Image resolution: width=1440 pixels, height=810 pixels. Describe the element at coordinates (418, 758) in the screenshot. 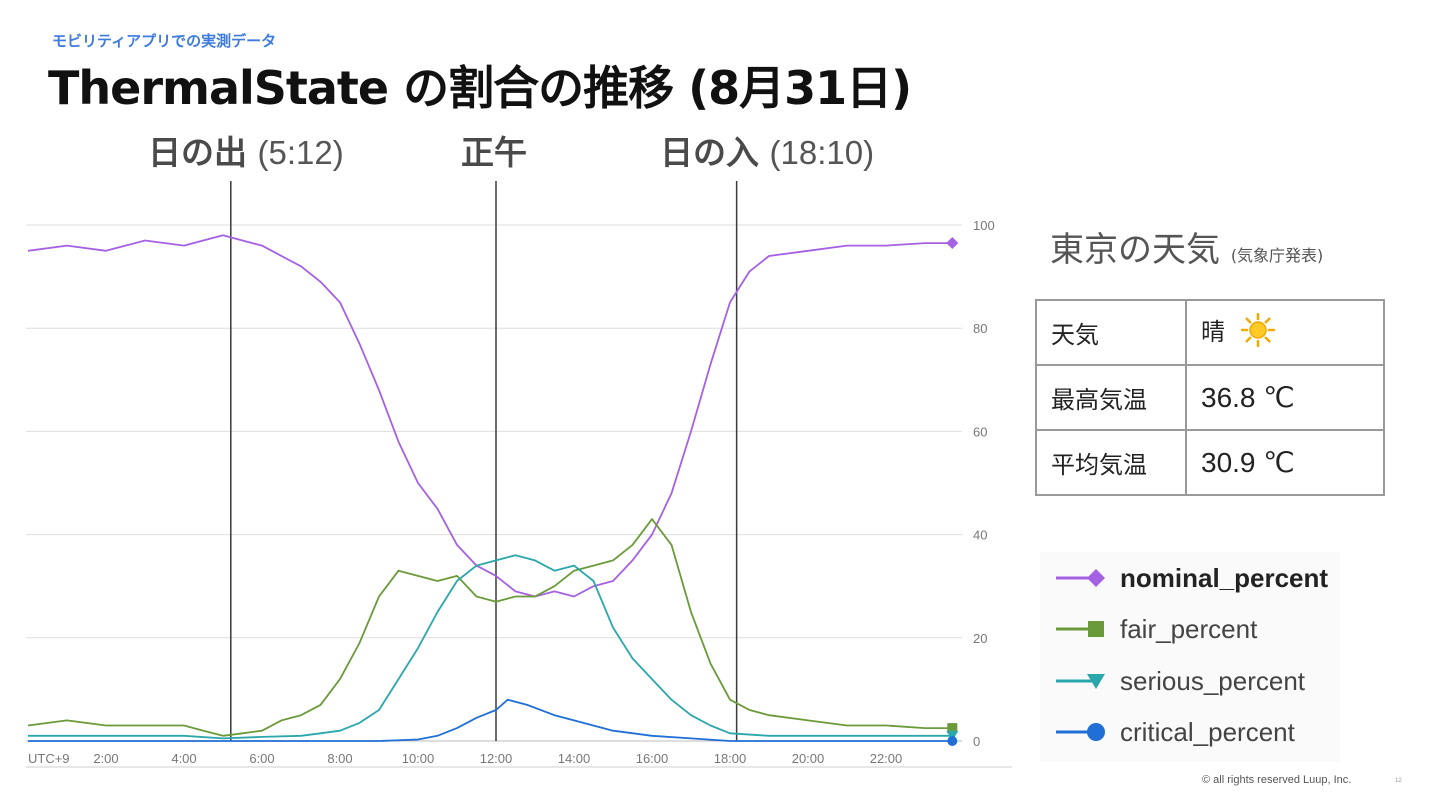

I see `x-tick-label: 10:00` at that location.